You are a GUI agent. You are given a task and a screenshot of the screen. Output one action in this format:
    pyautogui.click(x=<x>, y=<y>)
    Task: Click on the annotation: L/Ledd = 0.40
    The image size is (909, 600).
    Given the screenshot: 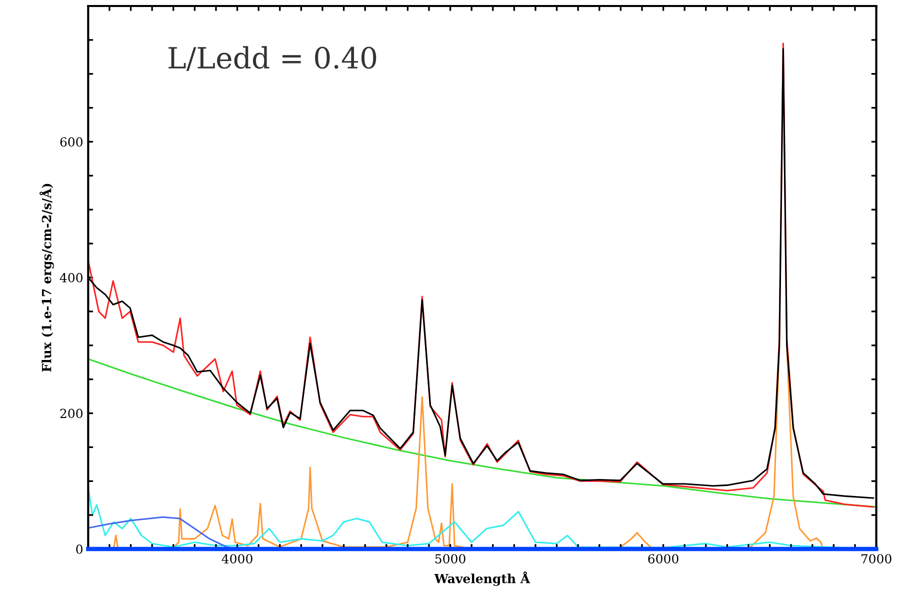 What is the action you would take?
    pyautogui.click(x=272, y=59)
    